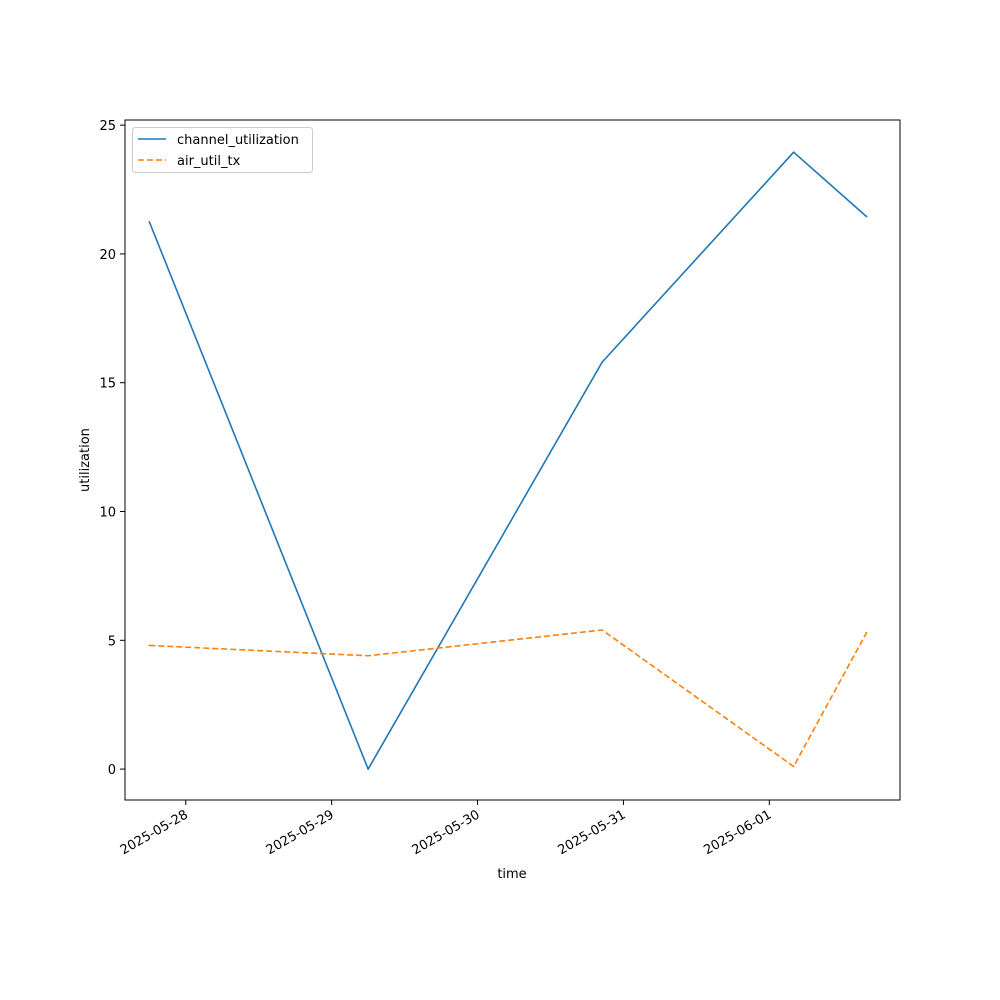  What do you see at coordinates (107, 255) in the screenshot?
I see `y-tick-label: 20` at bounding box center [107, 255].